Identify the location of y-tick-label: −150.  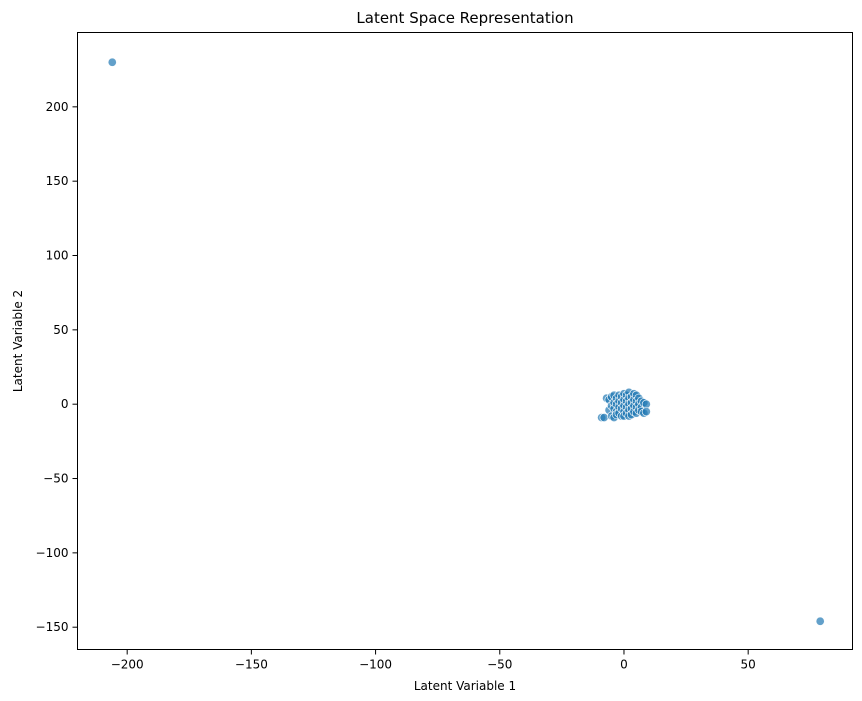
(52, 627).